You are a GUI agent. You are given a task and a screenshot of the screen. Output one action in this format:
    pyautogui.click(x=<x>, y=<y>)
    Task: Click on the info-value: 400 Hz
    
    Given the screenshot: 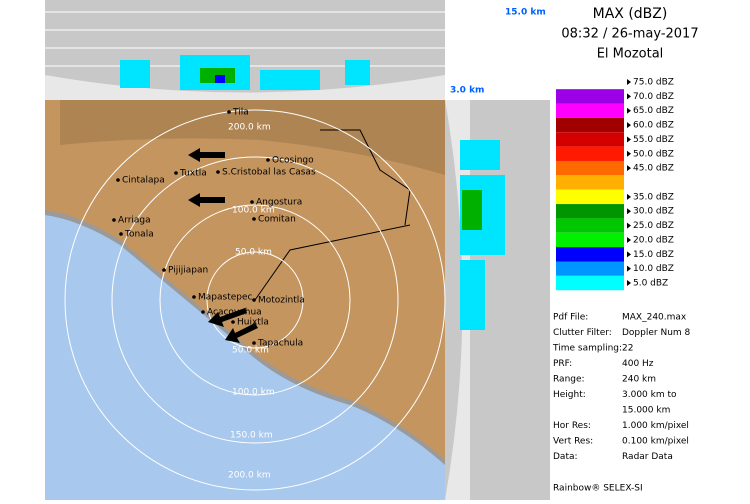 What is the action you would take?
    pyautogui.click(x=638, y=364)
    